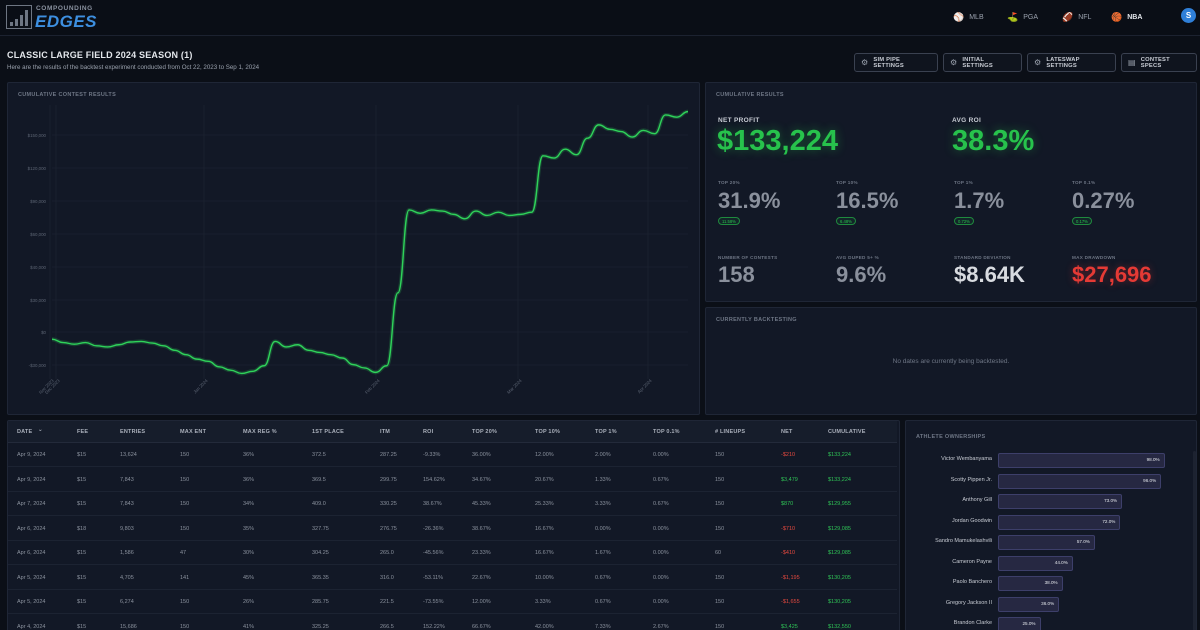  Describe the element at coordinates (428, 432) in the screenshot. I see `column-header-roi: ROI` at that location.